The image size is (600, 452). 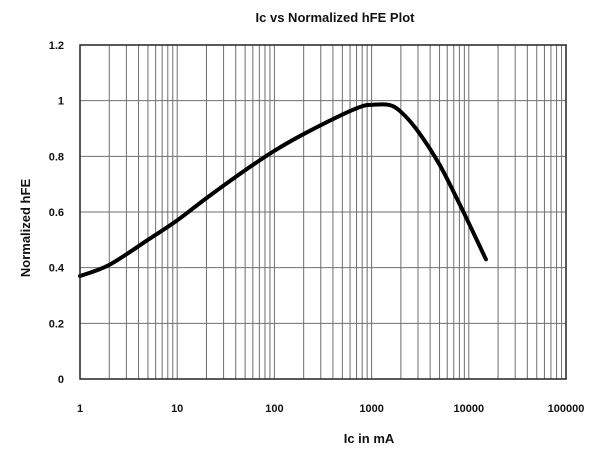 What do you see at coordinates (25, 228) in the screenshot?
I see `y-axis-label: Normalized hFE` at bounding box center [25, 228].